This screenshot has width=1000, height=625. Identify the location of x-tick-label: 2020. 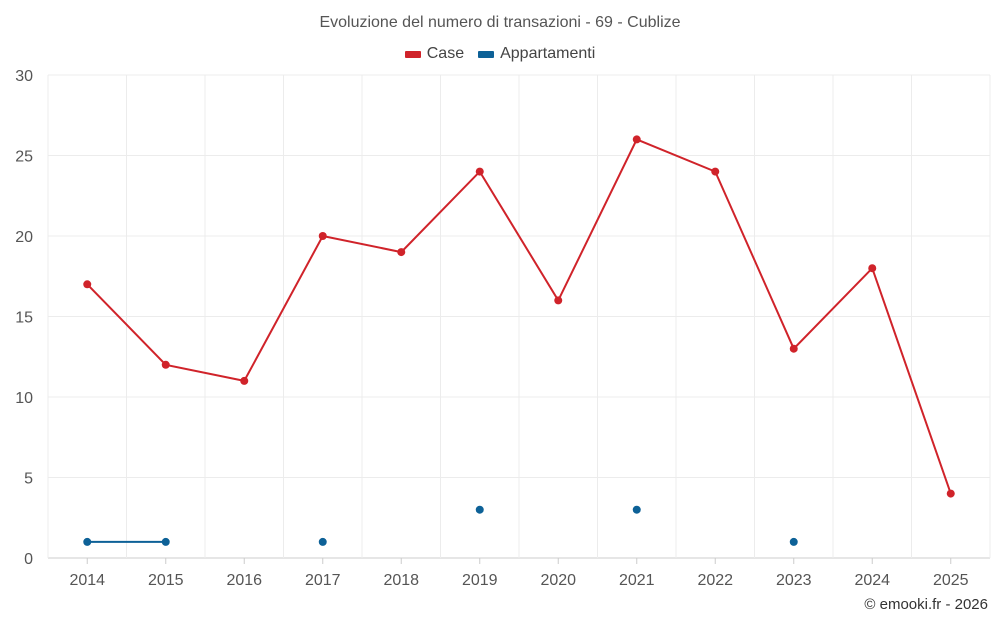
(558, 580).